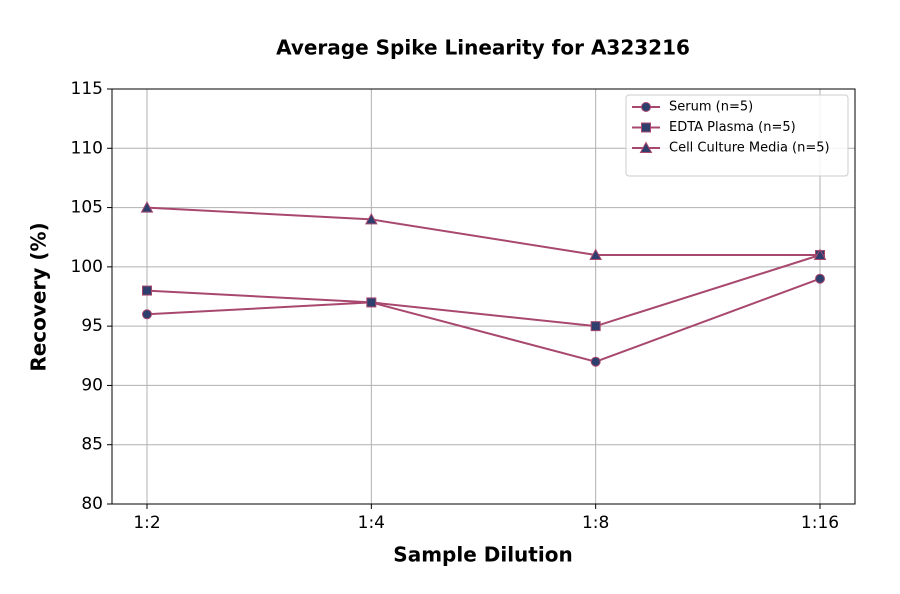 The width and height of the screenshot is (900, 594). Describe the element at coordinates (87, 89) in the screenshot. I see `y-tick-label: 115` at that location.